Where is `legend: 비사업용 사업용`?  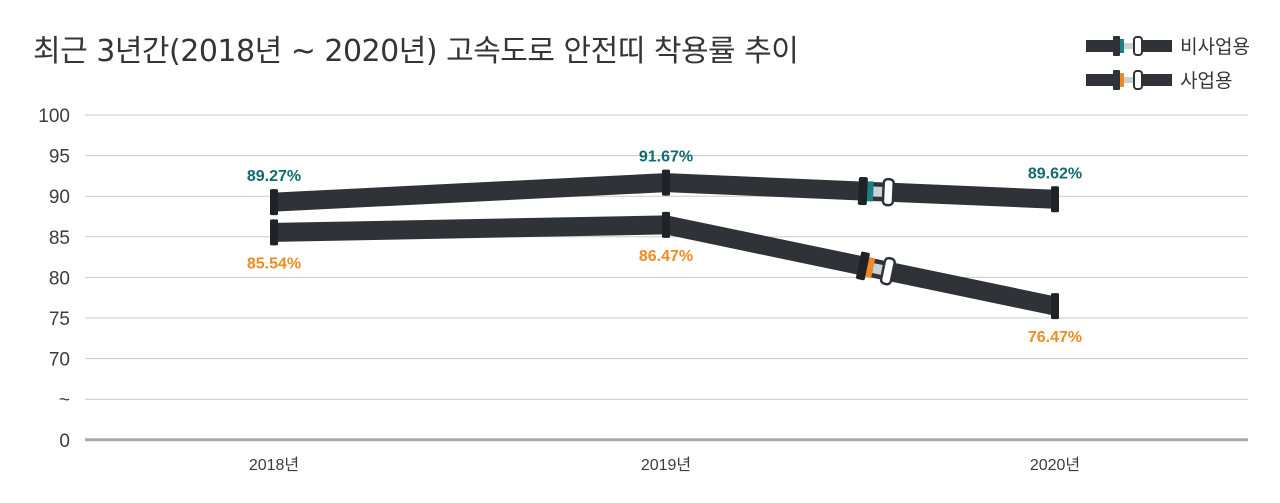 legend: 비사업용 사업용 is located at coordinates (1168, 62).